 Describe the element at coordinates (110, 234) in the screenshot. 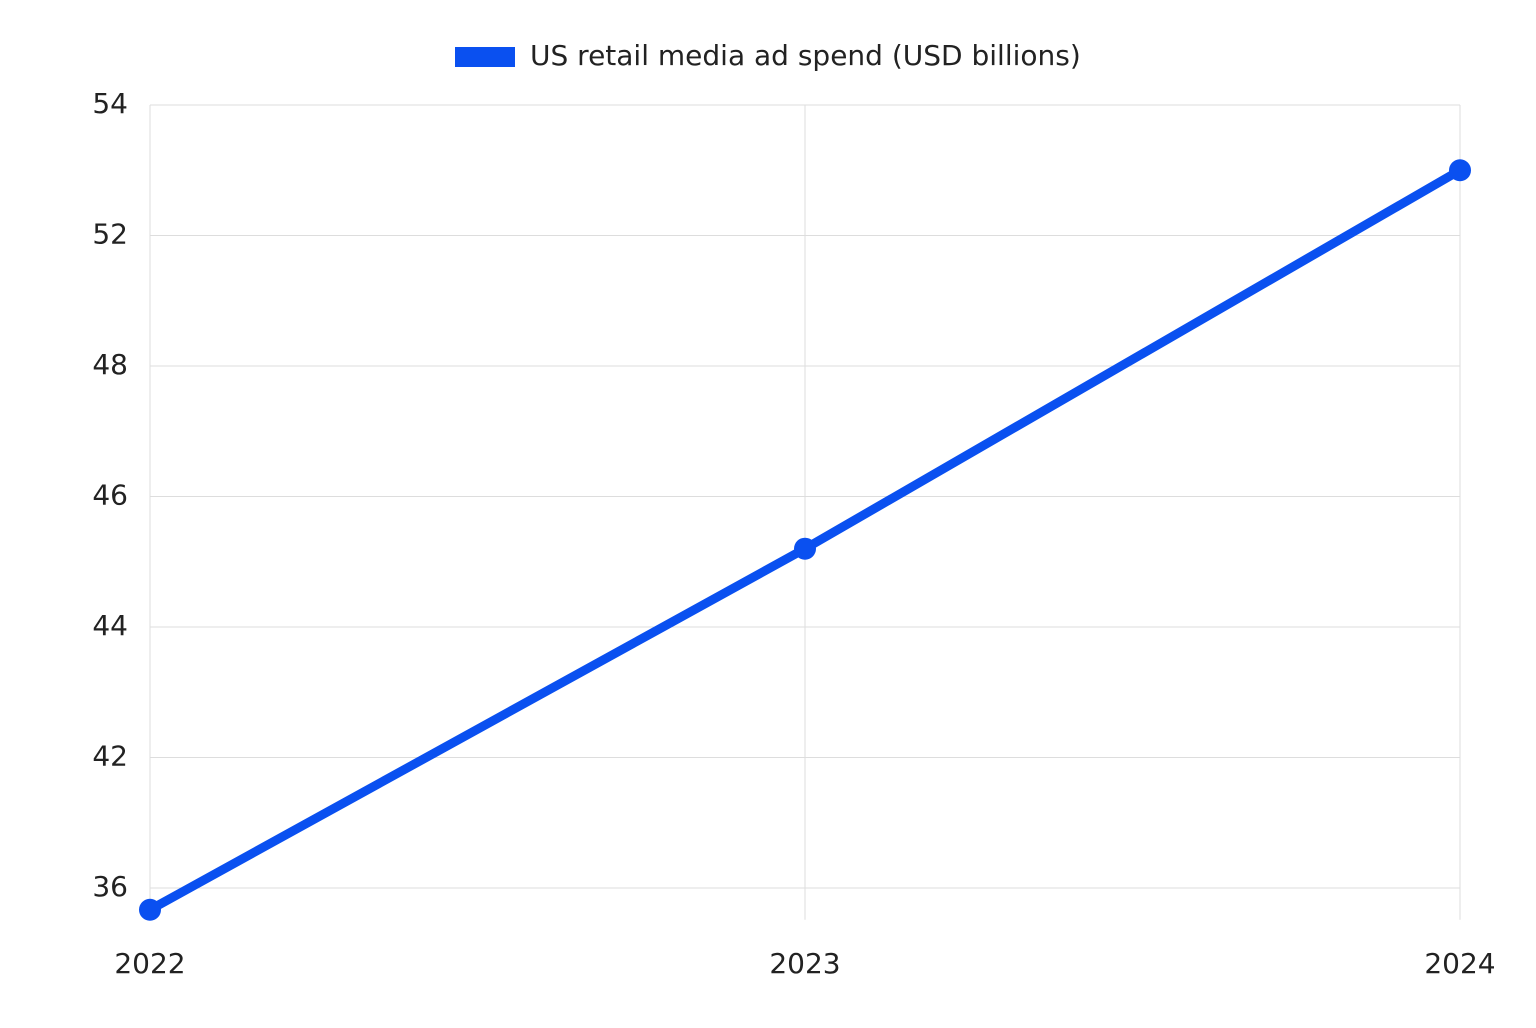

I see `y-tick-label: 52` at that location.